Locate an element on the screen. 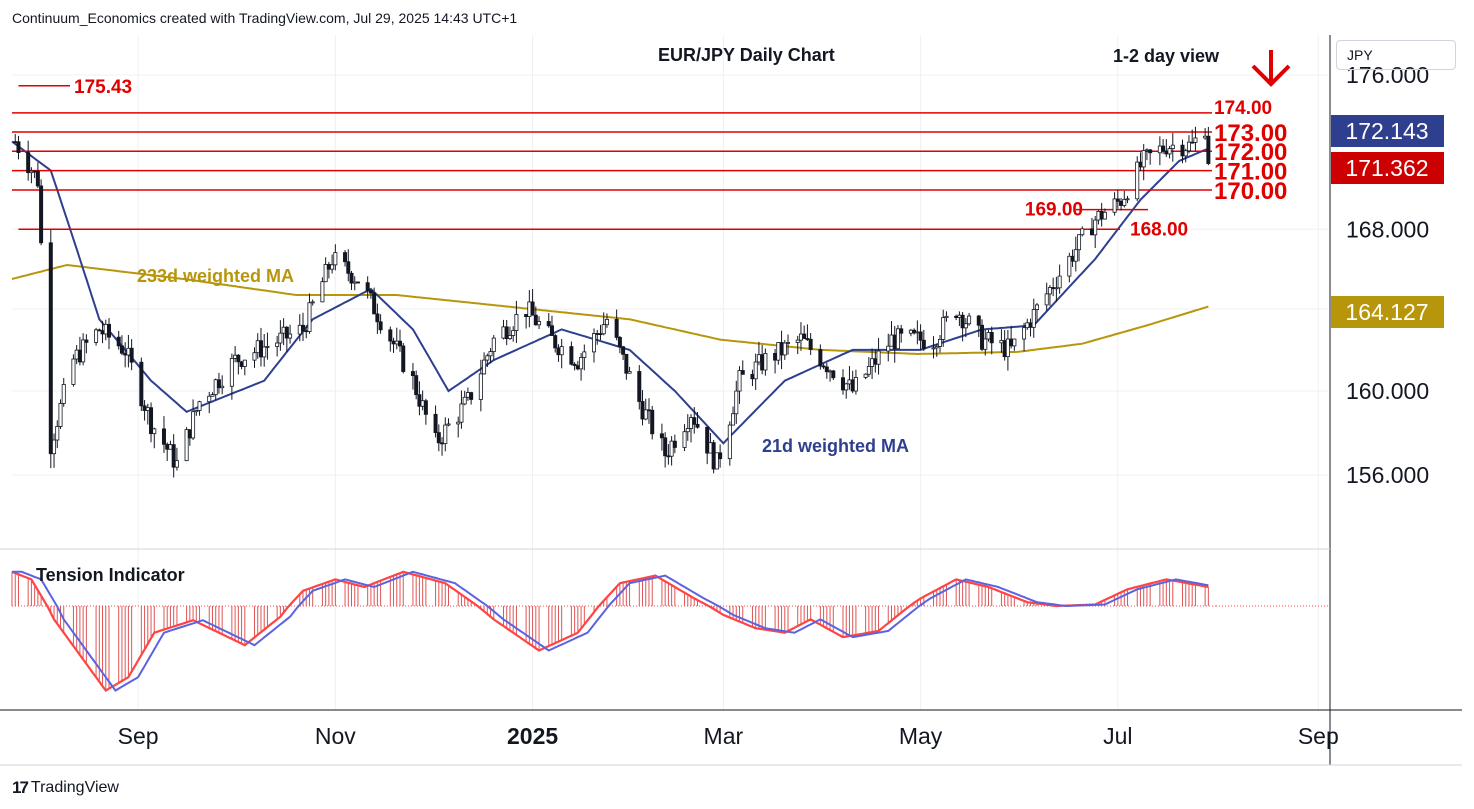  level-label: 172.00 is located at coordinates (1250, 152).